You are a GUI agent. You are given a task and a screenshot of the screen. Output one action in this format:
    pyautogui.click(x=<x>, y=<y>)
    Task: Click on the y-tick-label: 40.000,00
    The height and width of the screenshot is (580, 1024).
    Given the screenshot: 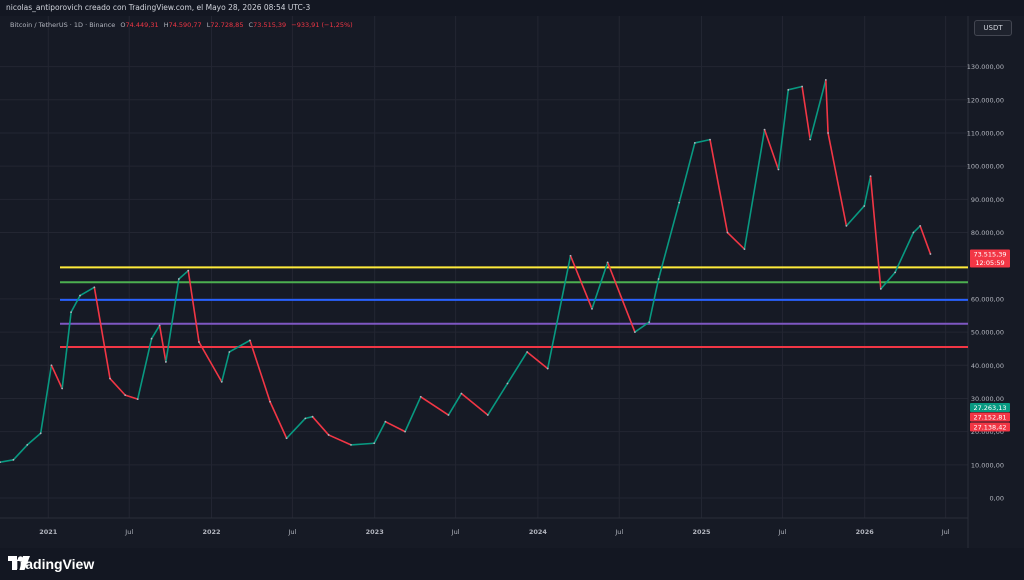 What is the action you would take?
    pyautogui.click(x=987, y=366)
    